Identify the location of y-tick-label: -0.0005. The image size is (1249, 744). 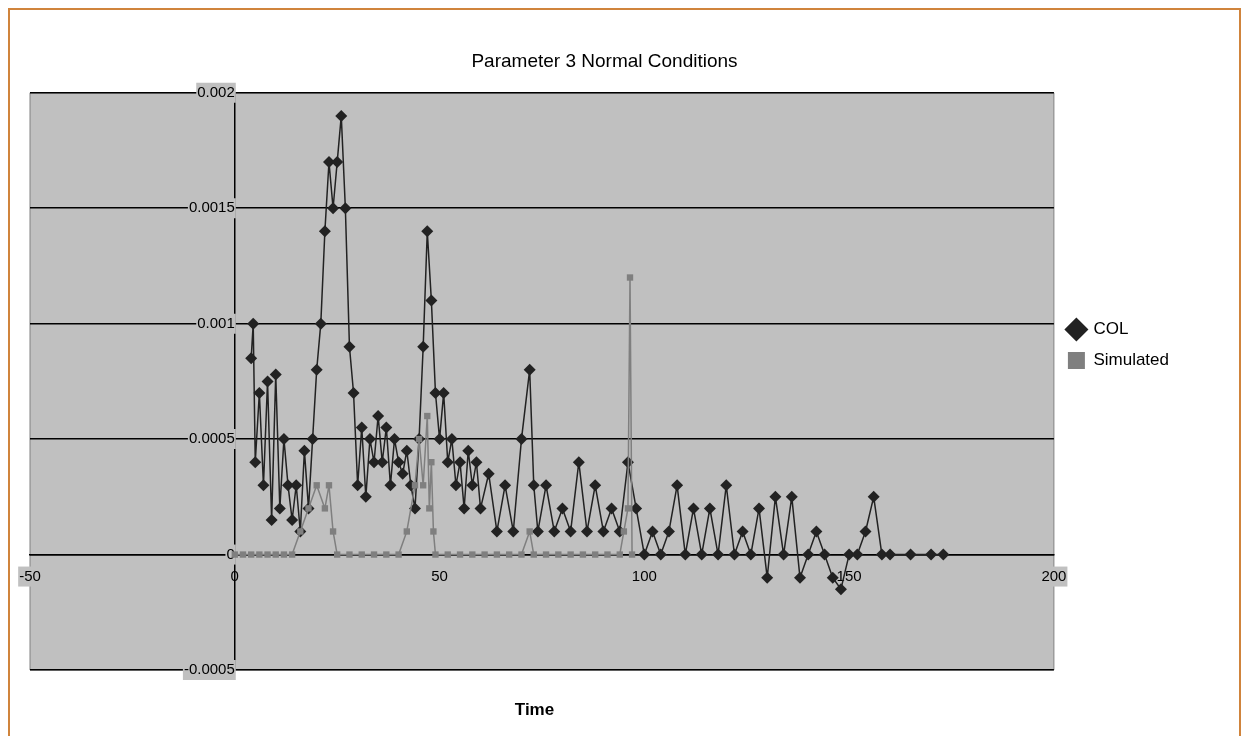
(209, 669).